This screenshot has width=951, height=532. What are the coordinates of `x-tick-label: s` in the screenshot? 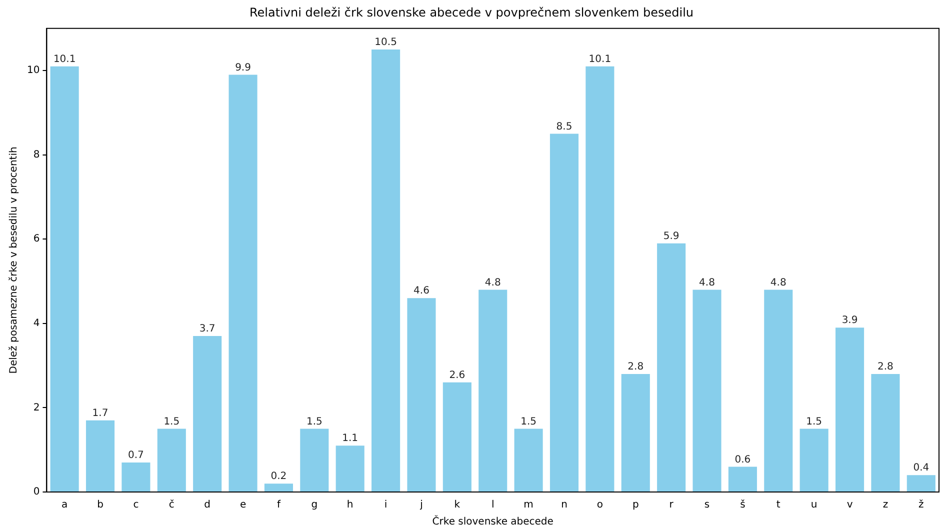 It's located at (707, 505).